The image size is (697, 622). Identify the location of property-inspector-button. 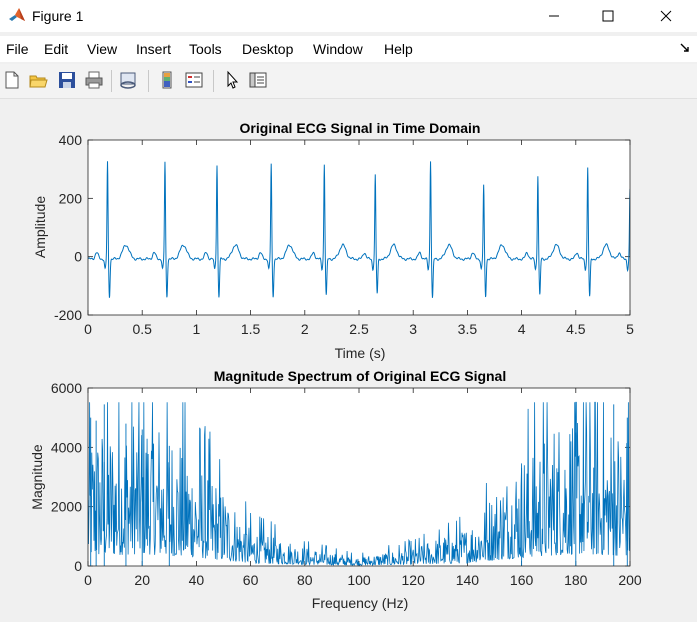
(258, 80).